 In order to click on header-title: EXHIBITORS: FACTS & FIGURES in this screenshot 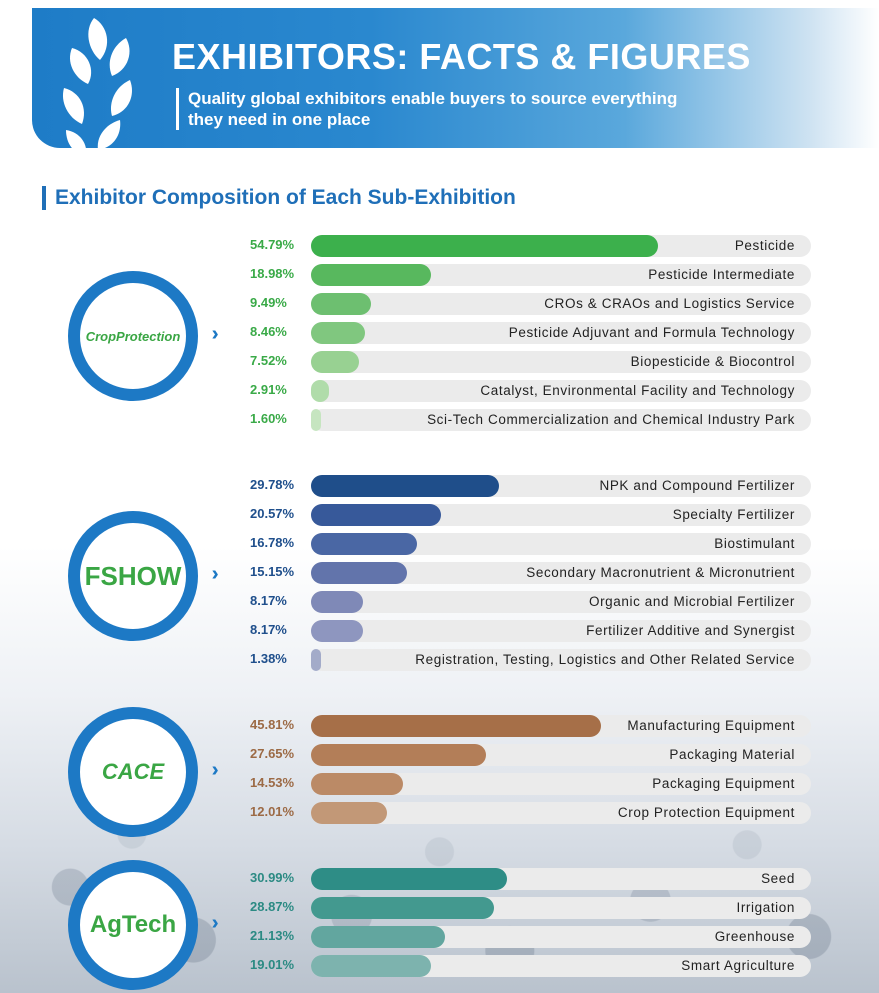, I will do `click(461, 56)`.